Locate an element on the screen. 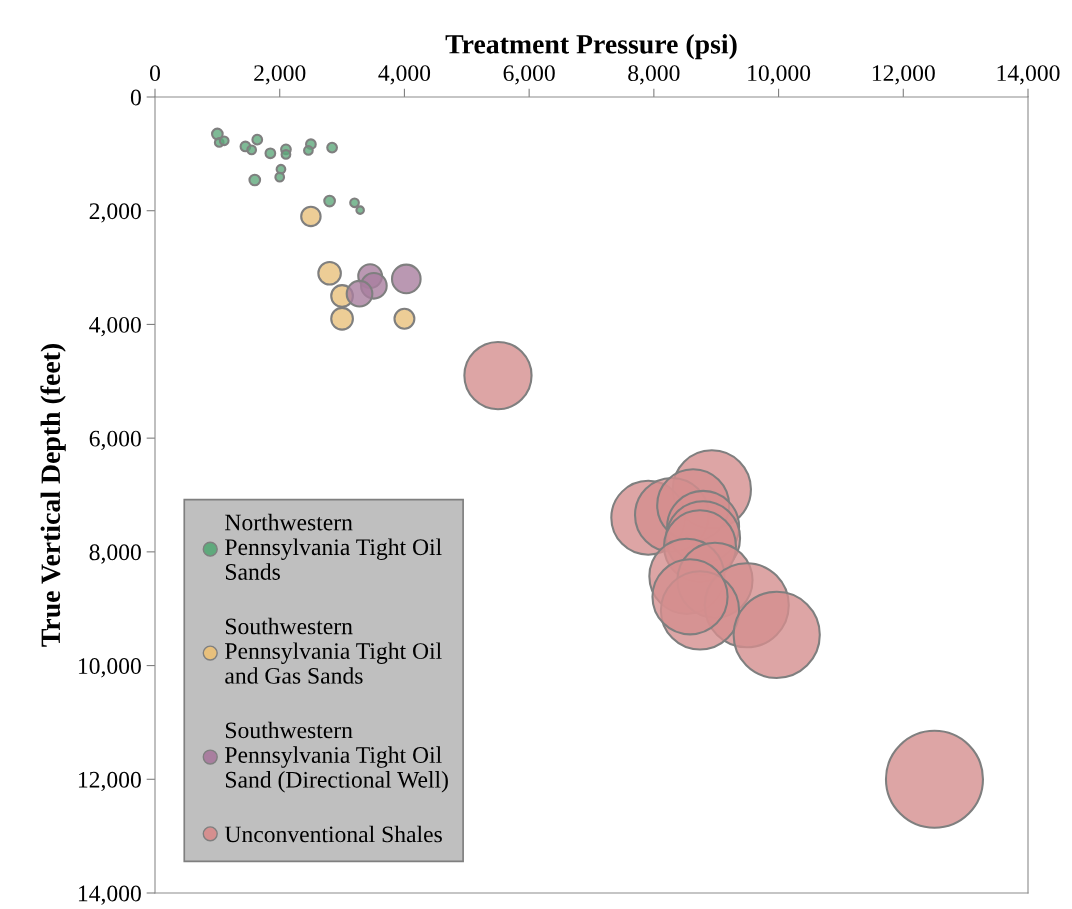 The height and width of the screenshot is (909, 1072). legend-label: Unconventional Shales is located at coordinates (333, 834).